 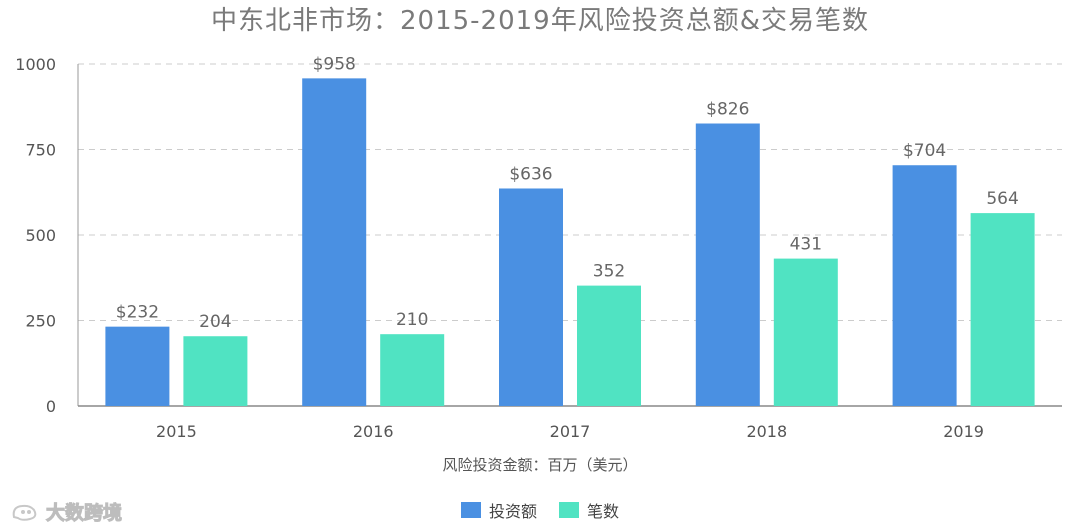 I want to click on y-tick-label: 500, so click(x=40, y=235).